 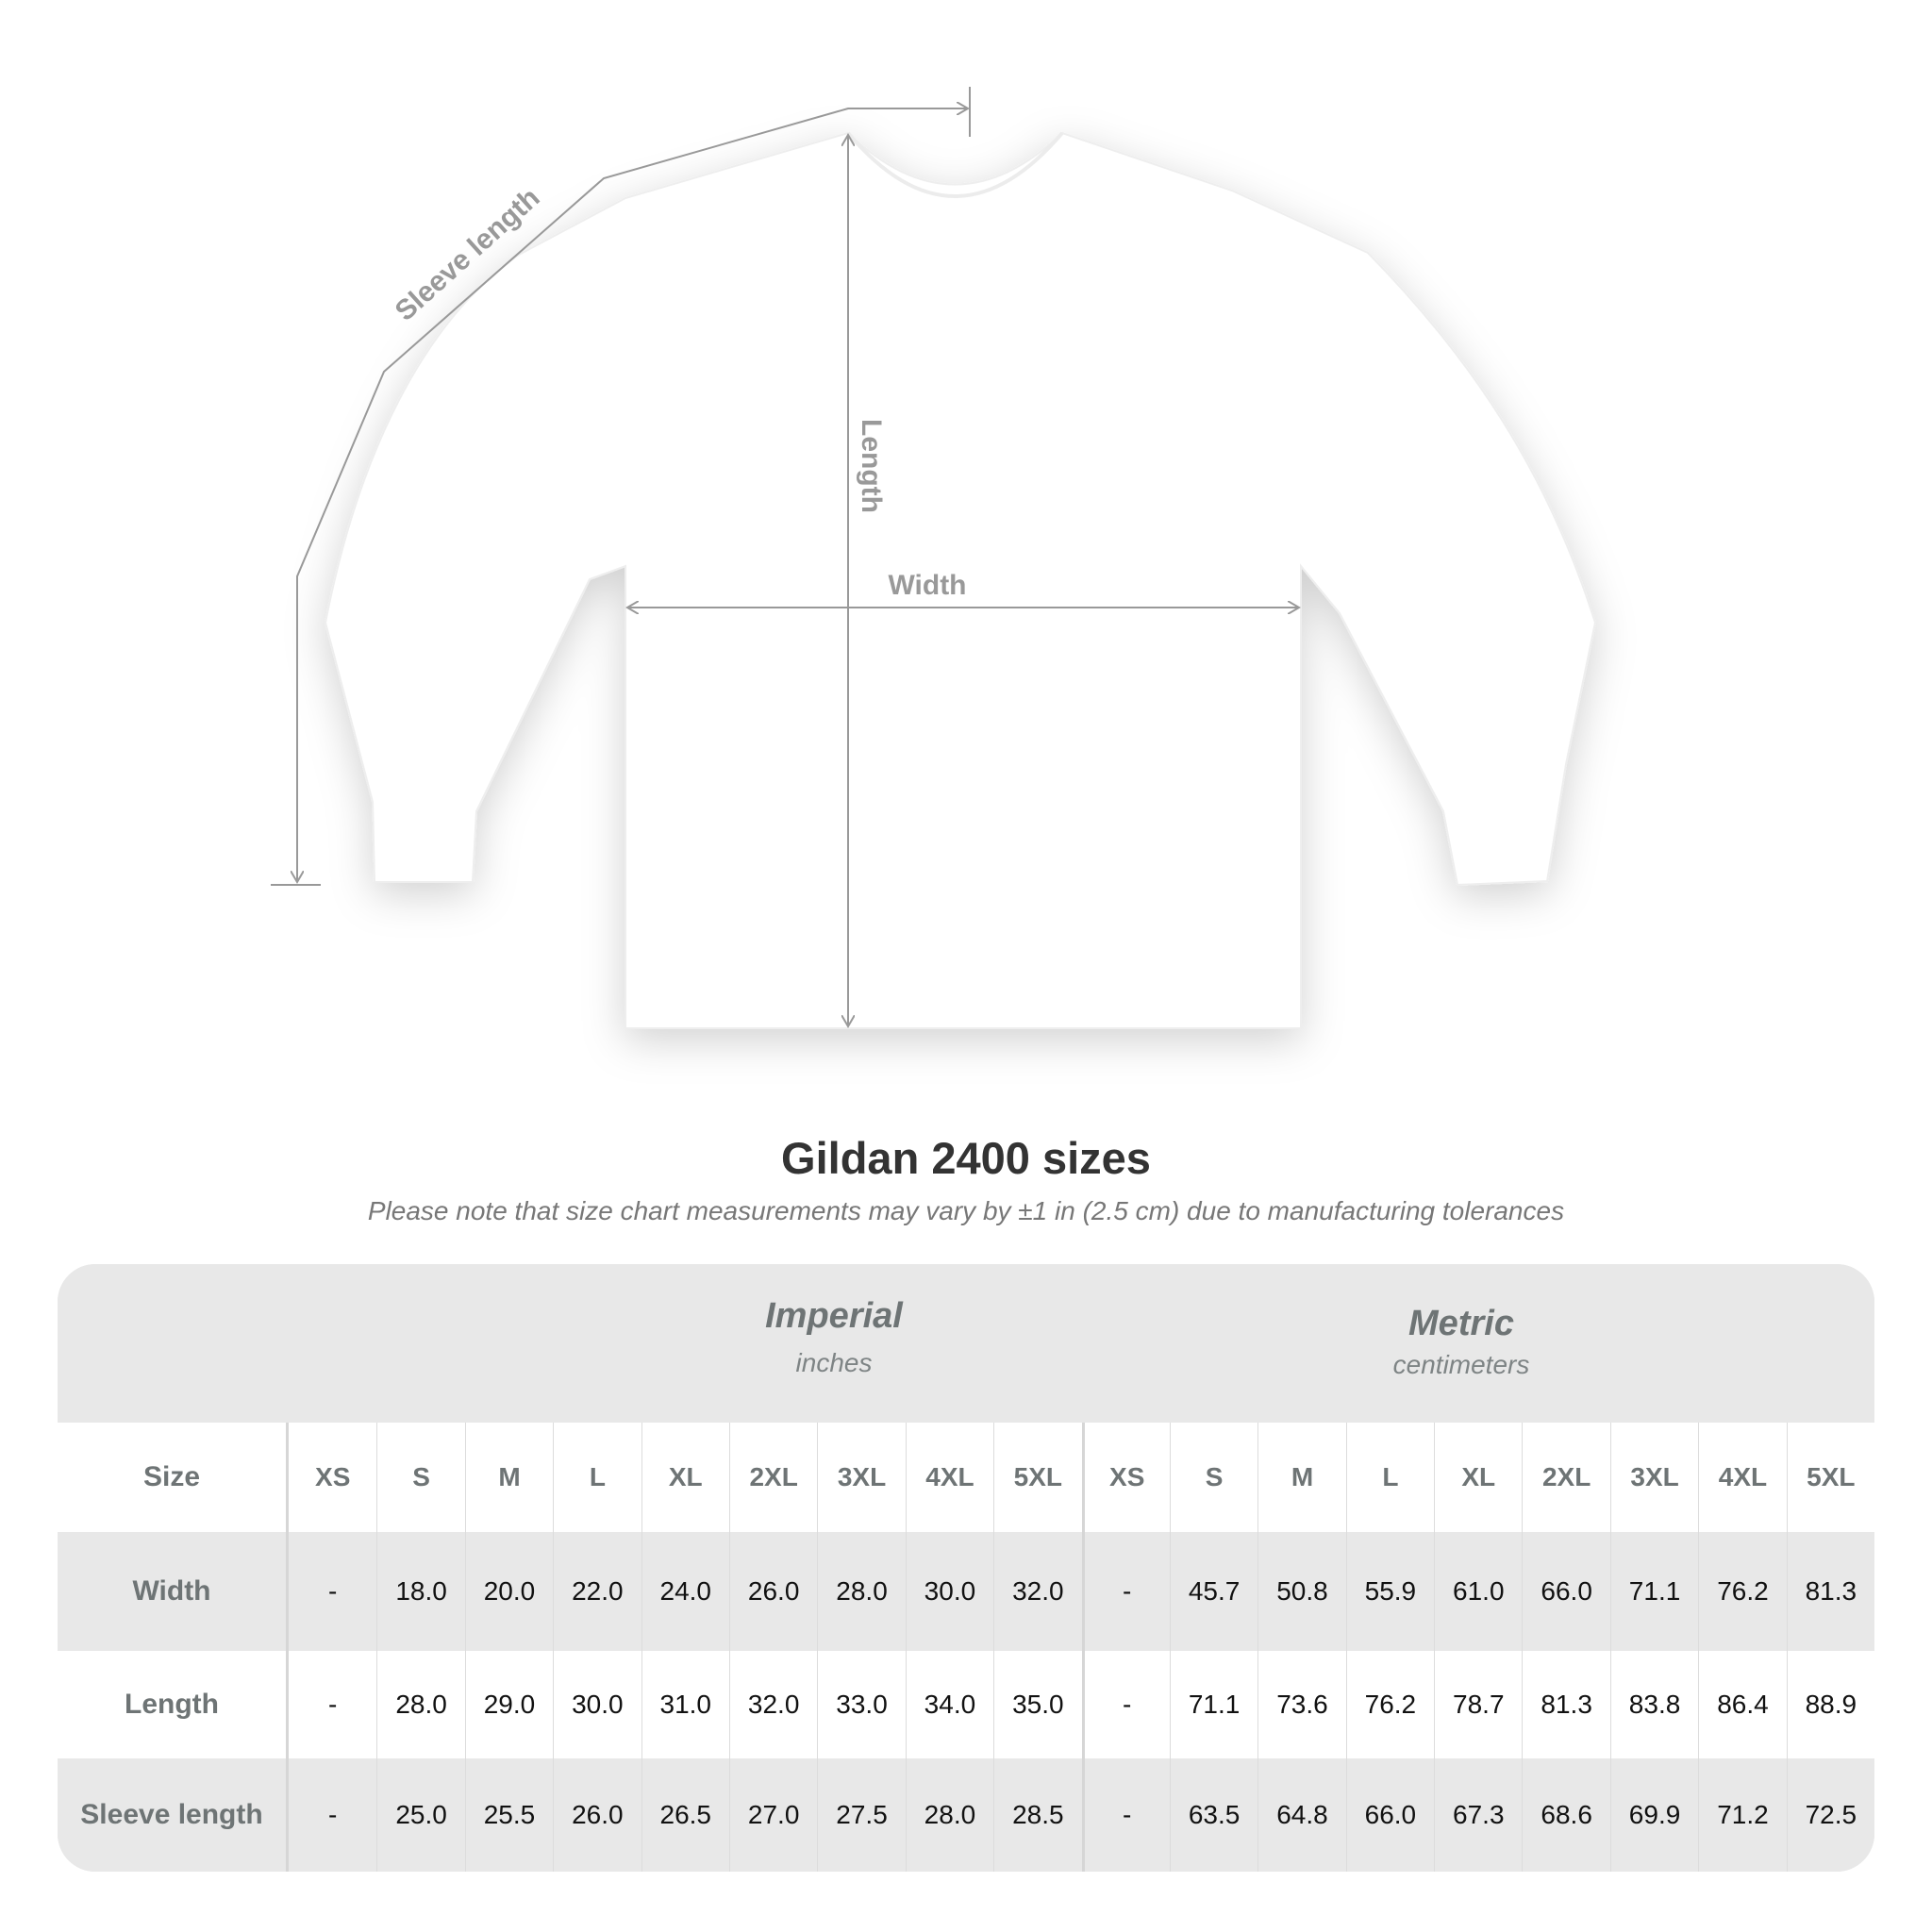 What do you see at coordinates (685, 1704) in the screenshot?
I see `value-cell-imperial: 31.0` at bounding box center [685, 1704].